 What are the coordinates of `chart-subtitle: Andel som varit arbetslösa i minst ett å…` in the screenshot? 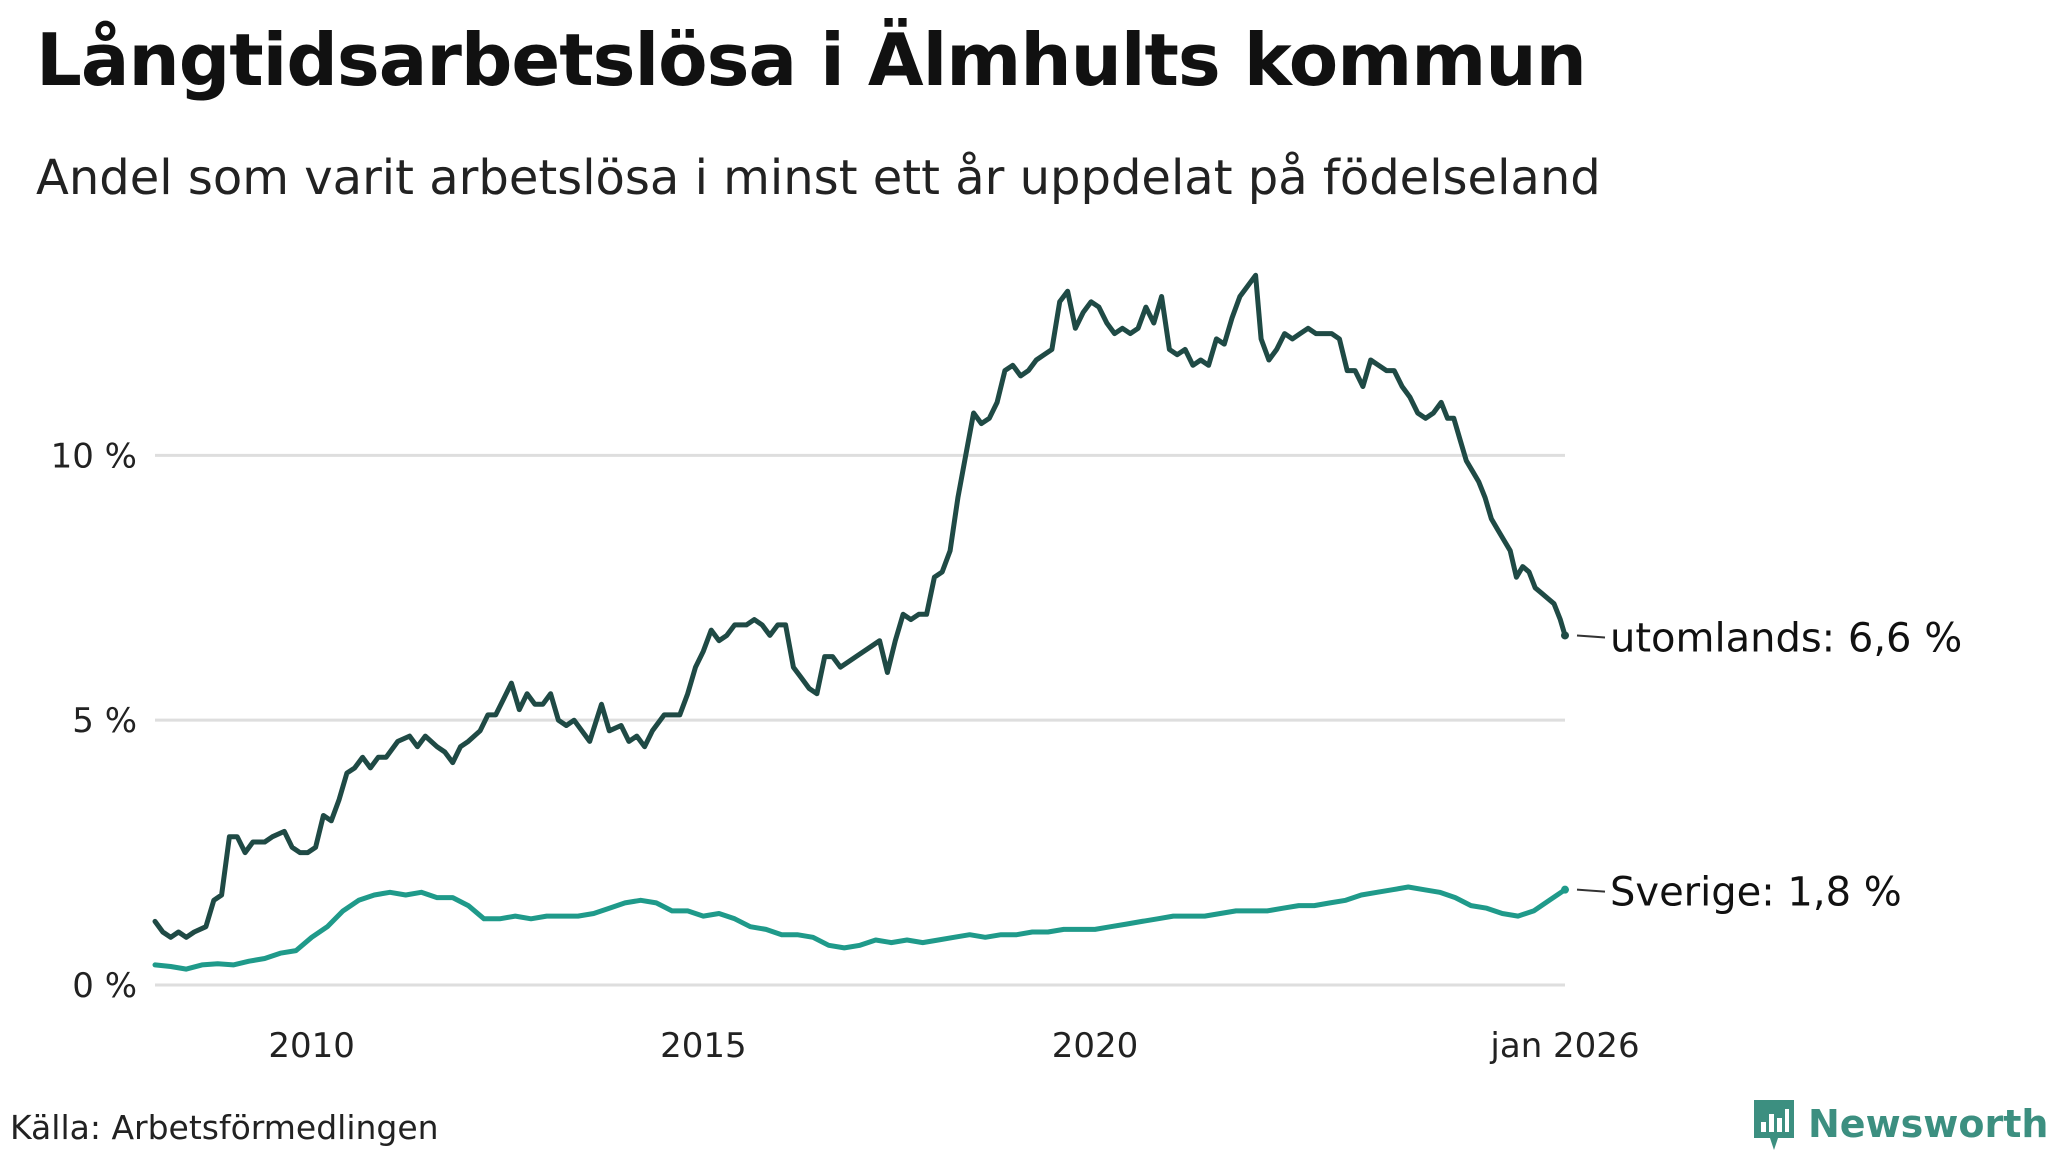 It's located at (818, 178).